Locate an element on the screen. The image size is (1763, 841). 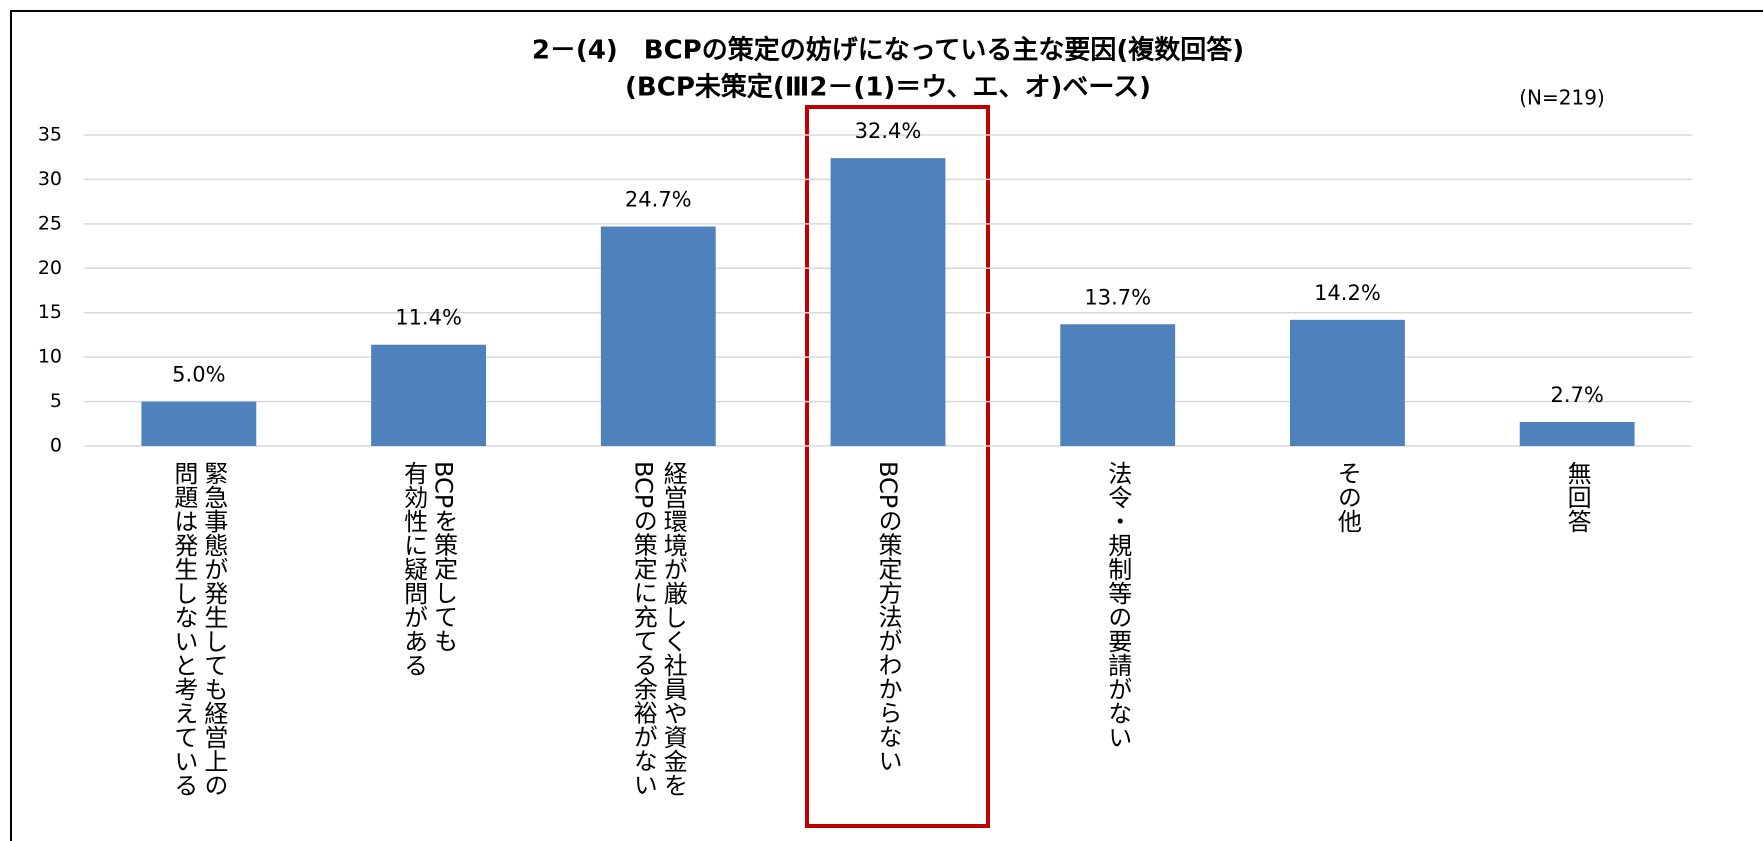
y-tick-label: 10 is located at coordinates (50, 357).